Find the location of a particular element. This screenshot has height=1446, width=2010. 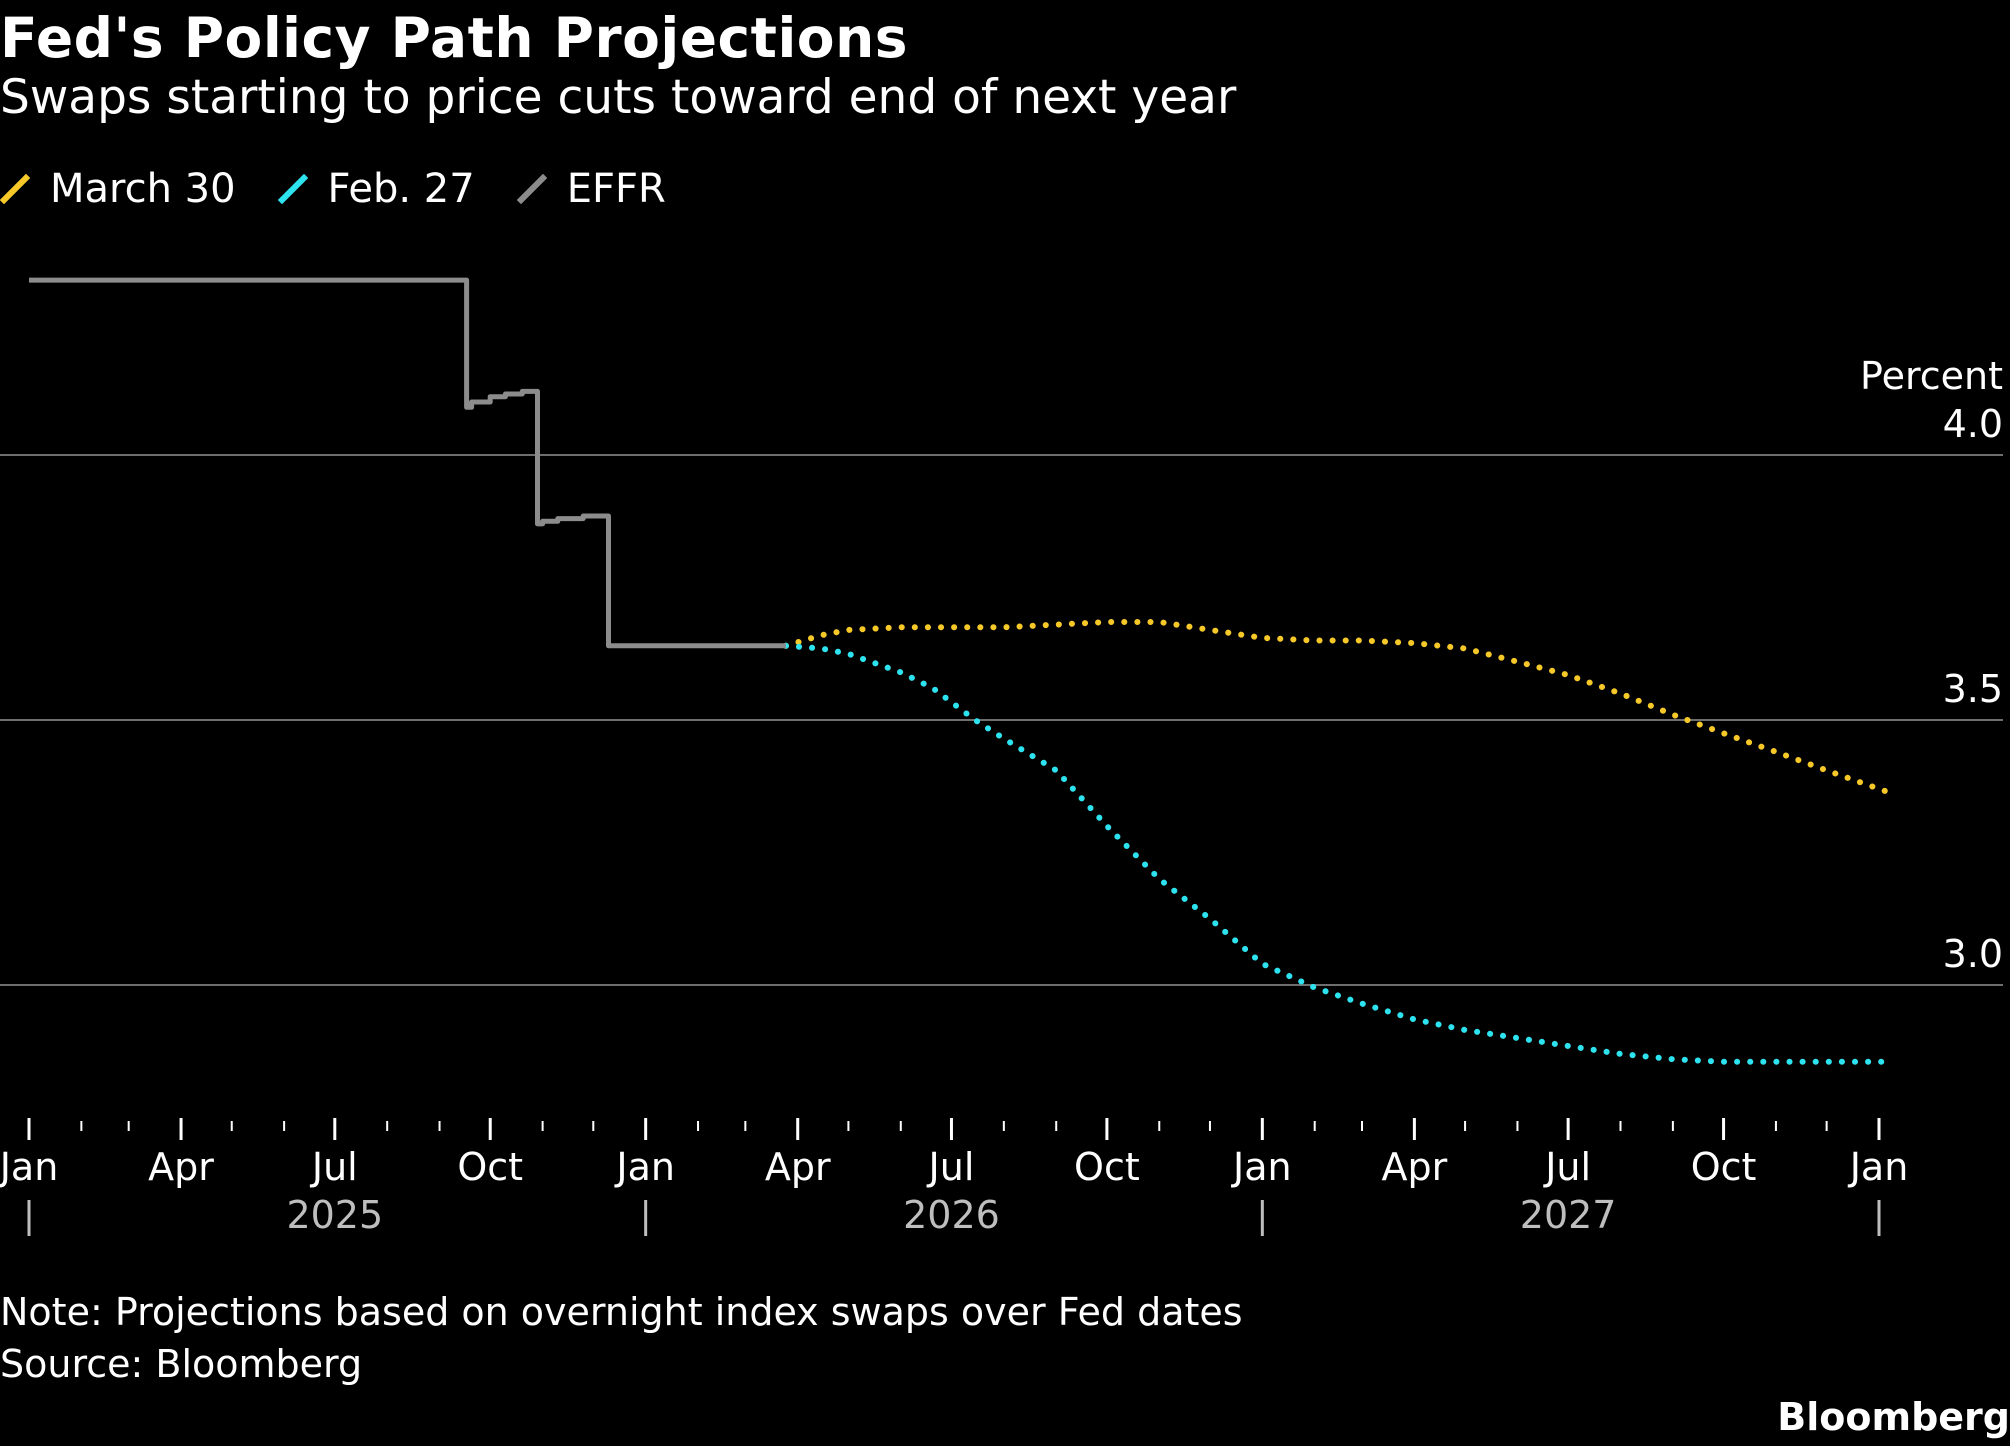

x-year-label: 2025 is located at coordinates (334, 1215).